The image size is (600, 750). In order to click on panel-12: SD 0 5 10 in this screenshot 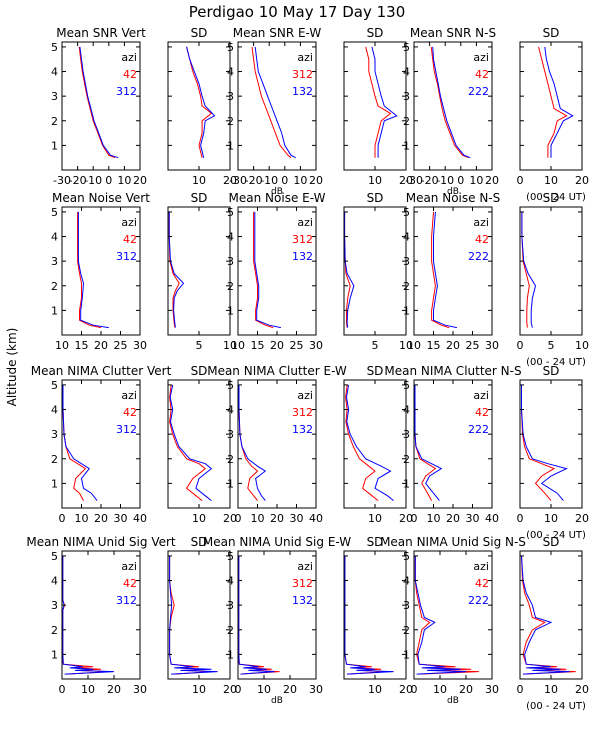, I will do `click(553, 271)`.